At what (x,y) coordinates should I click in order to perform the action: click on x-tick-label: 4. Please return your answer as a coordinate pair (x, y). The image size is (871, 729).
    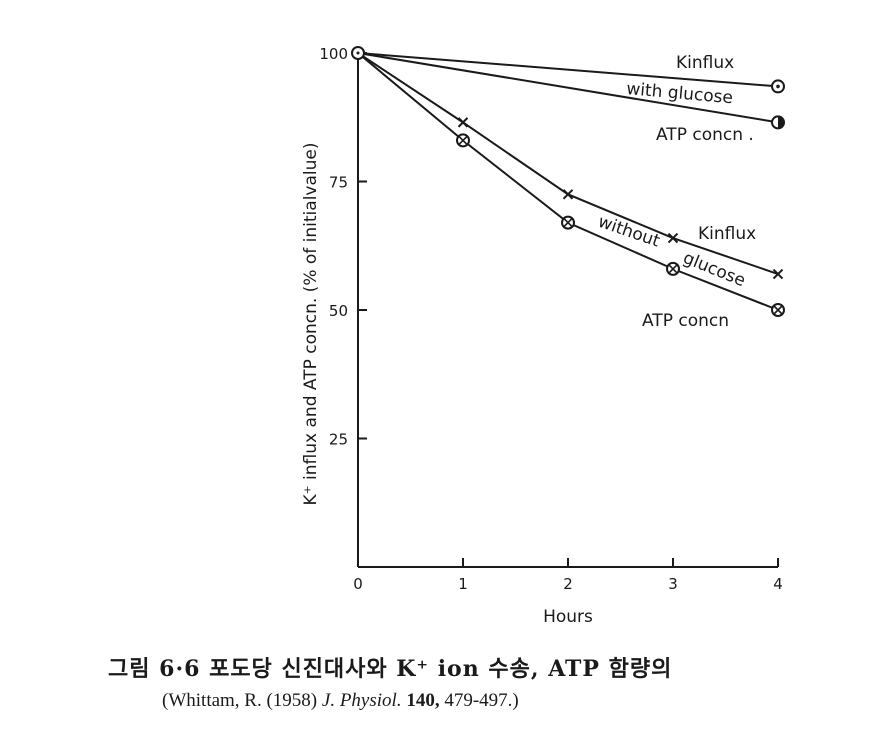
    Looking at the image, I should click on (778, 584).